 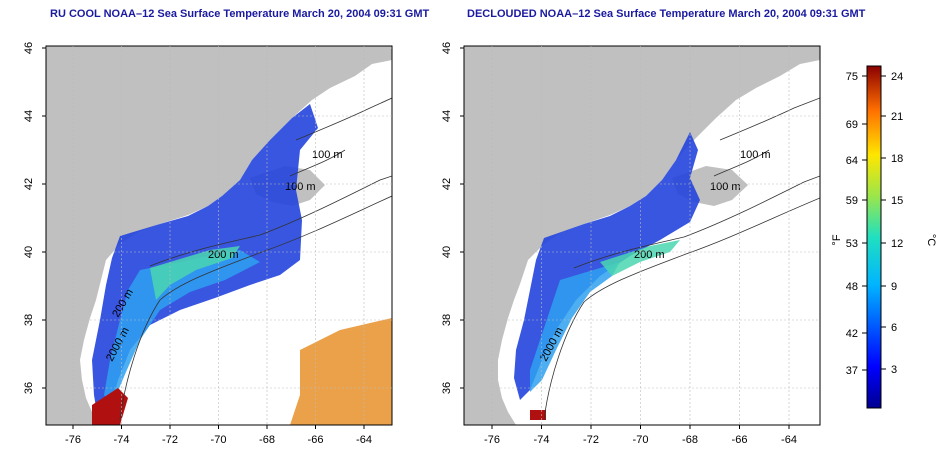 I want to click on f-tick-label: 37, so click(x=852, y=371).